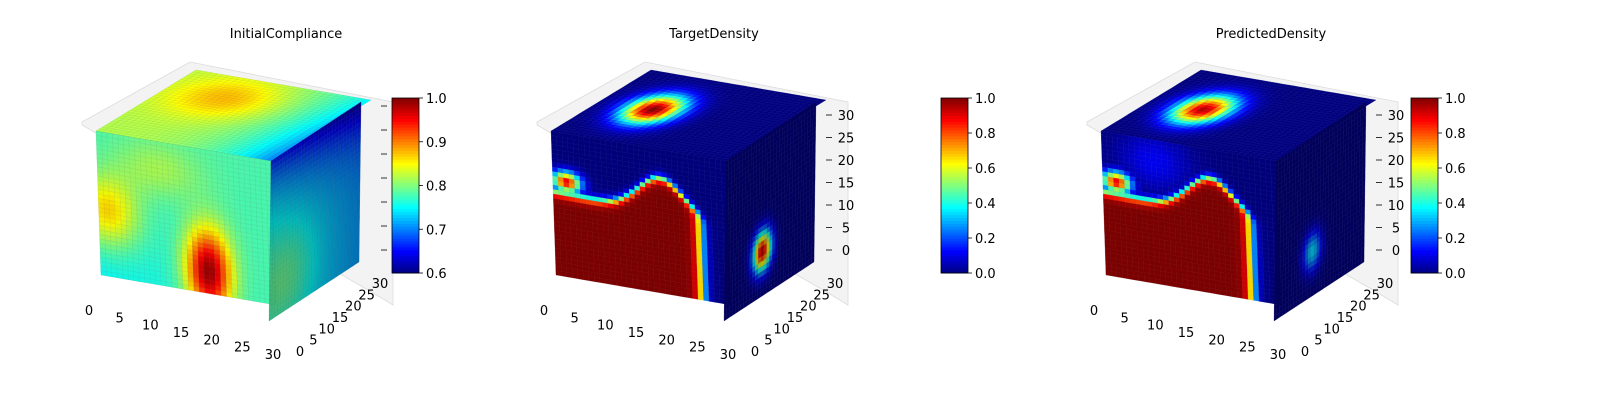 The image size is (1600, 400). Describe the element at coordinates (419, 187) in the screenshot. I see `colorbar: 0.6 0.7 0.8 0.9 1.0` at that location.